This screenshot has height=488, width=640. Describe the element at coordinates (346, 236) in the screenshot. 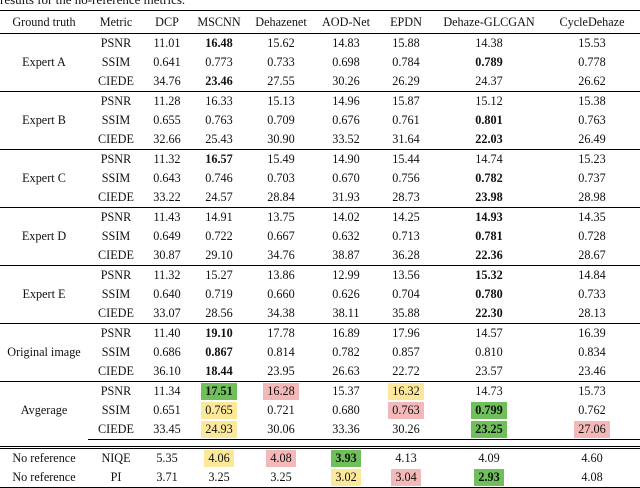

I see `value-cell: 0.632` at that location.